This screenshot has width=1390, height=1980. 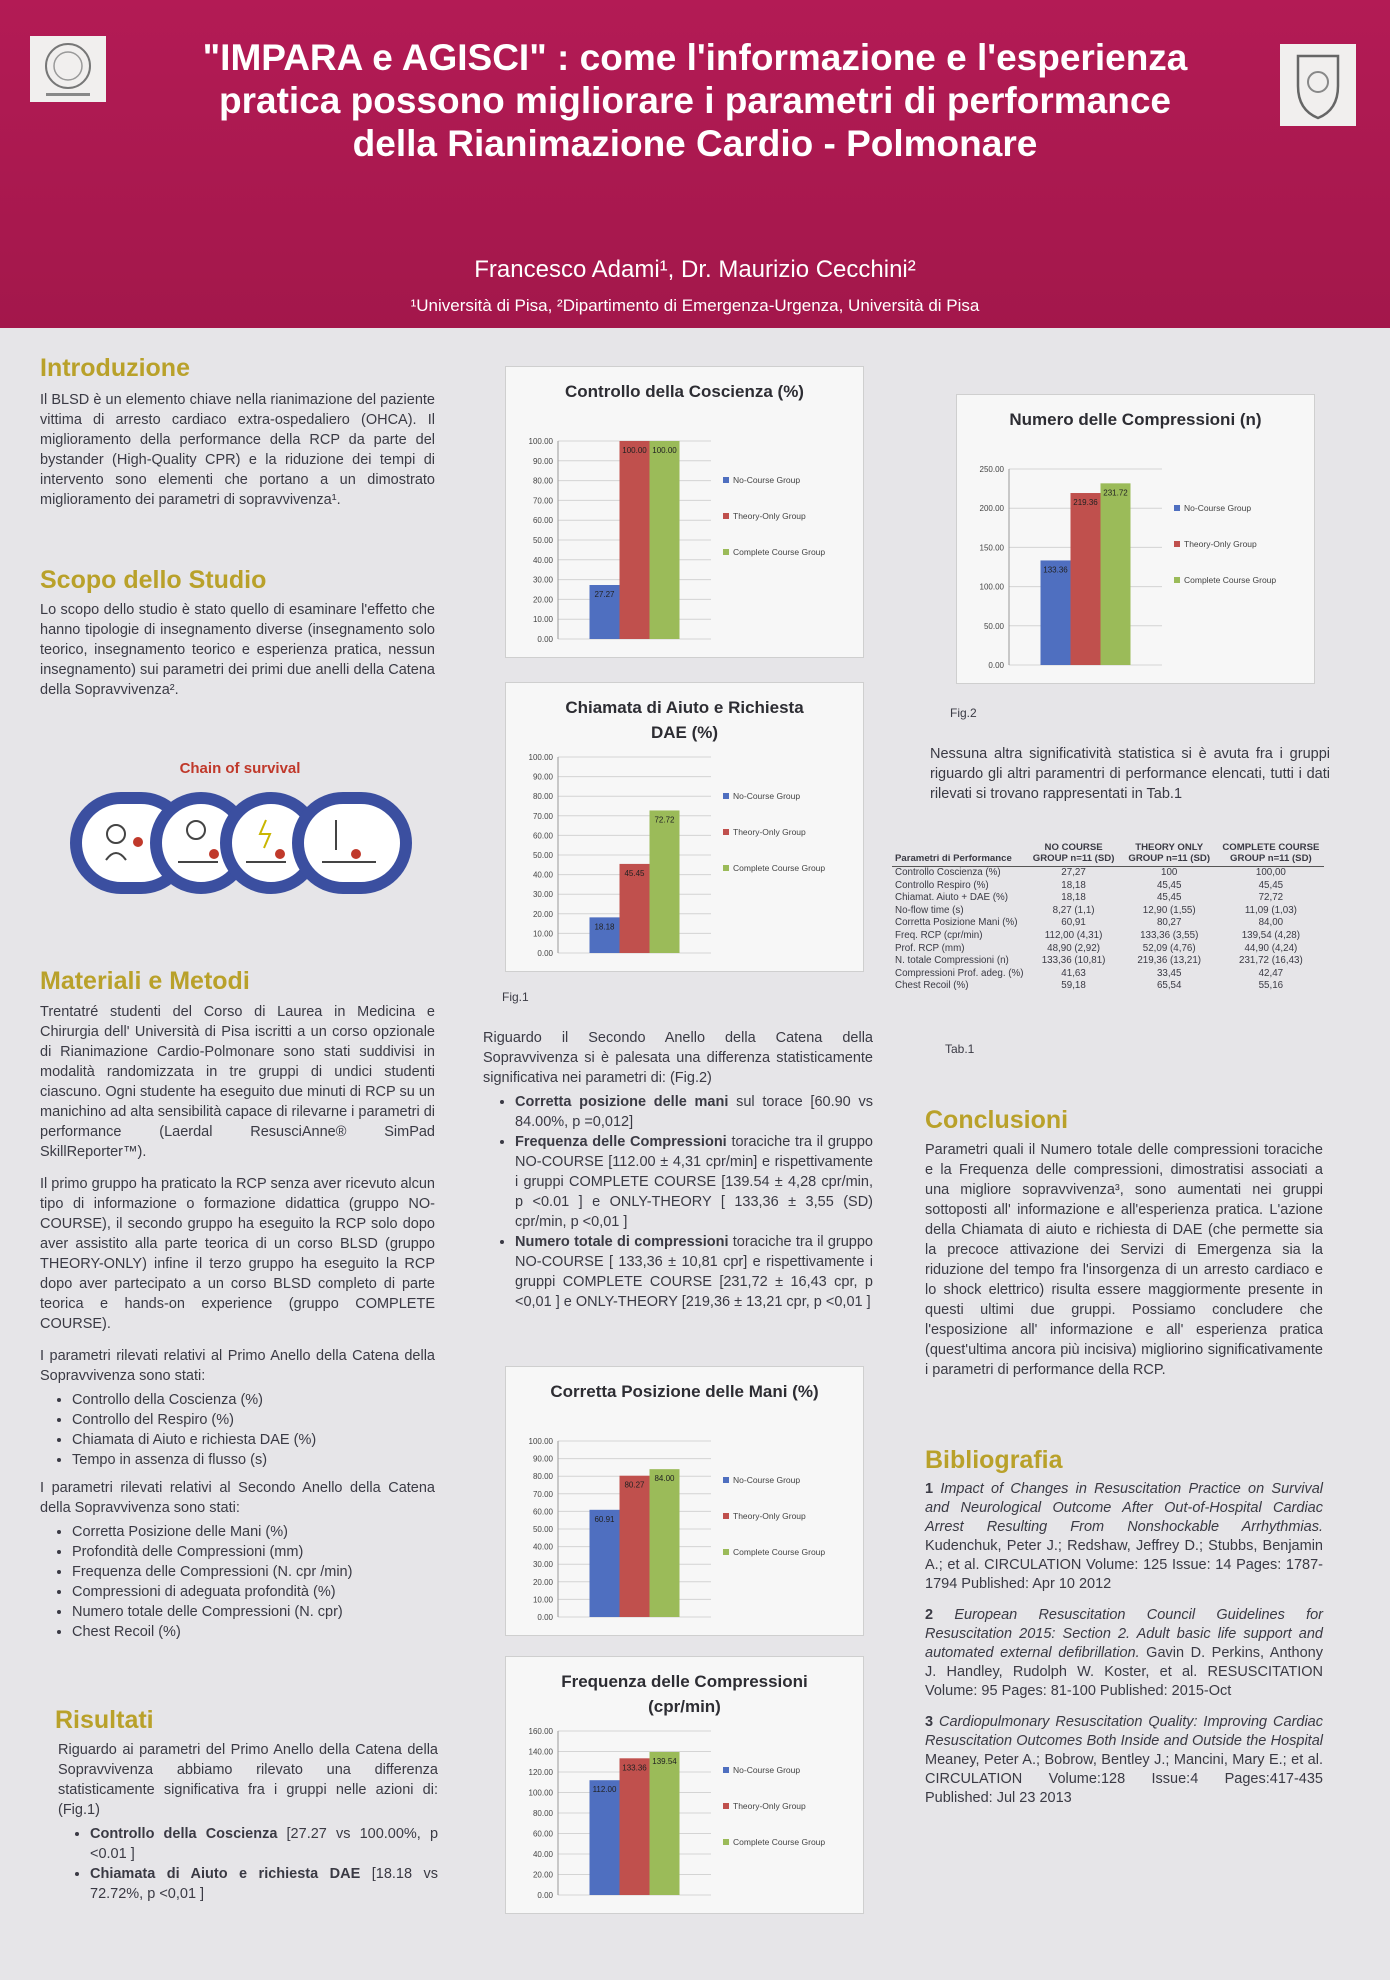 What do you see at coordinates (664, 450) in the screenshot?
I see `value-label: 100.00` at bounding box center [664, 450].